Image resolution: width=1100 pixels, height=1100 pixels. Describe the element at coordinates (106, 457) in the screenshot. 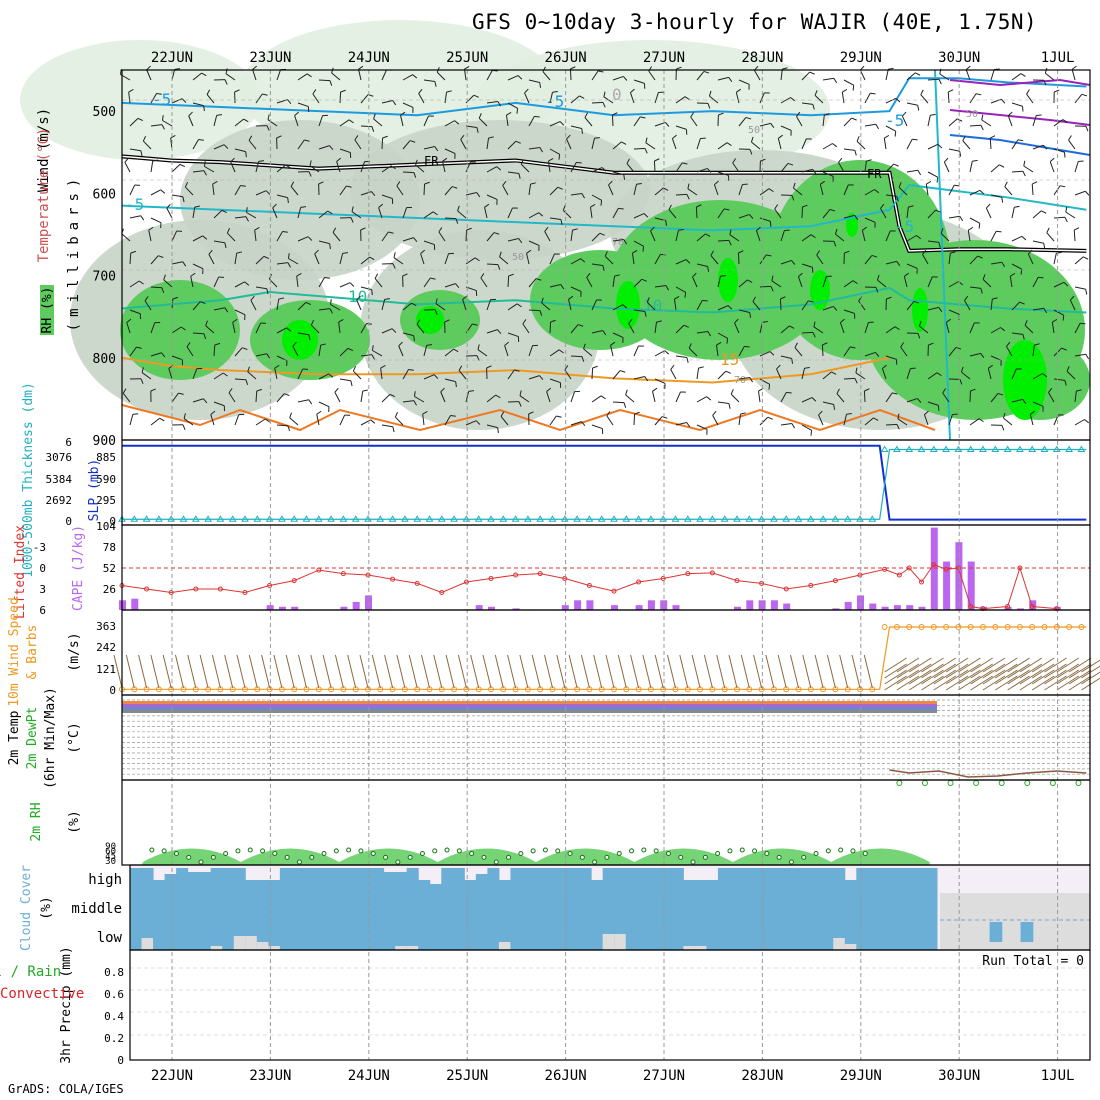

I see `slp-tick: 885` at that location.